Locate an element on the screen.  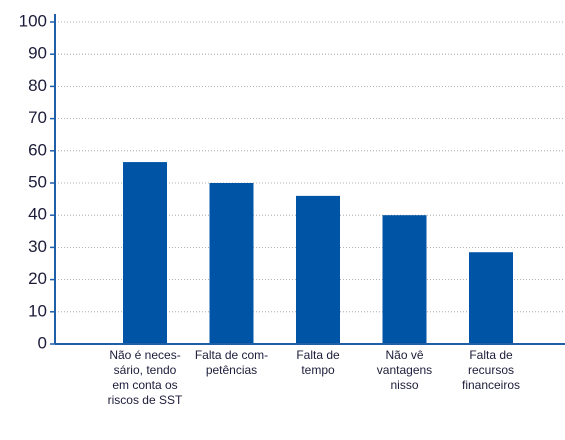
y-tick-label: 70 is located at coordinates (37, 117).